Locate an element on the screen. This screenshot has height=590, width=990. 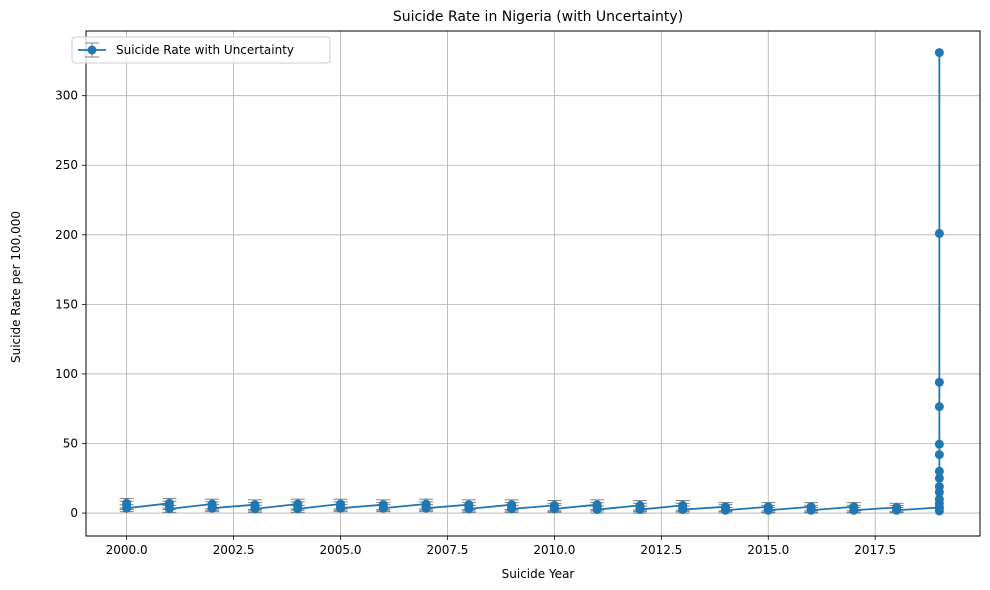
legend-marker is located at coordinates (92, 50).